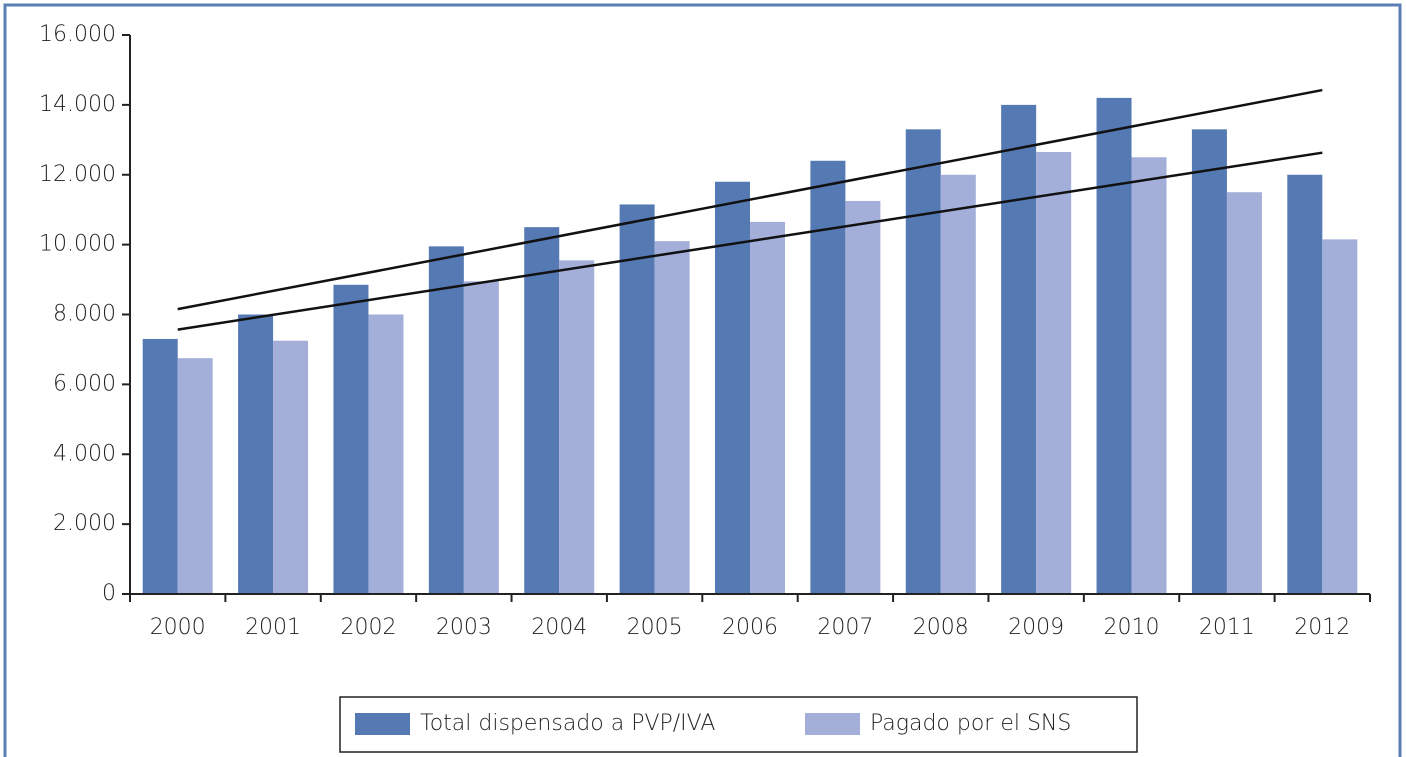 The image size is (1406, 757). Describe the element at coordinates (1132, 627) in the screenshot. I see `x-tick-label: 2010` at that location.